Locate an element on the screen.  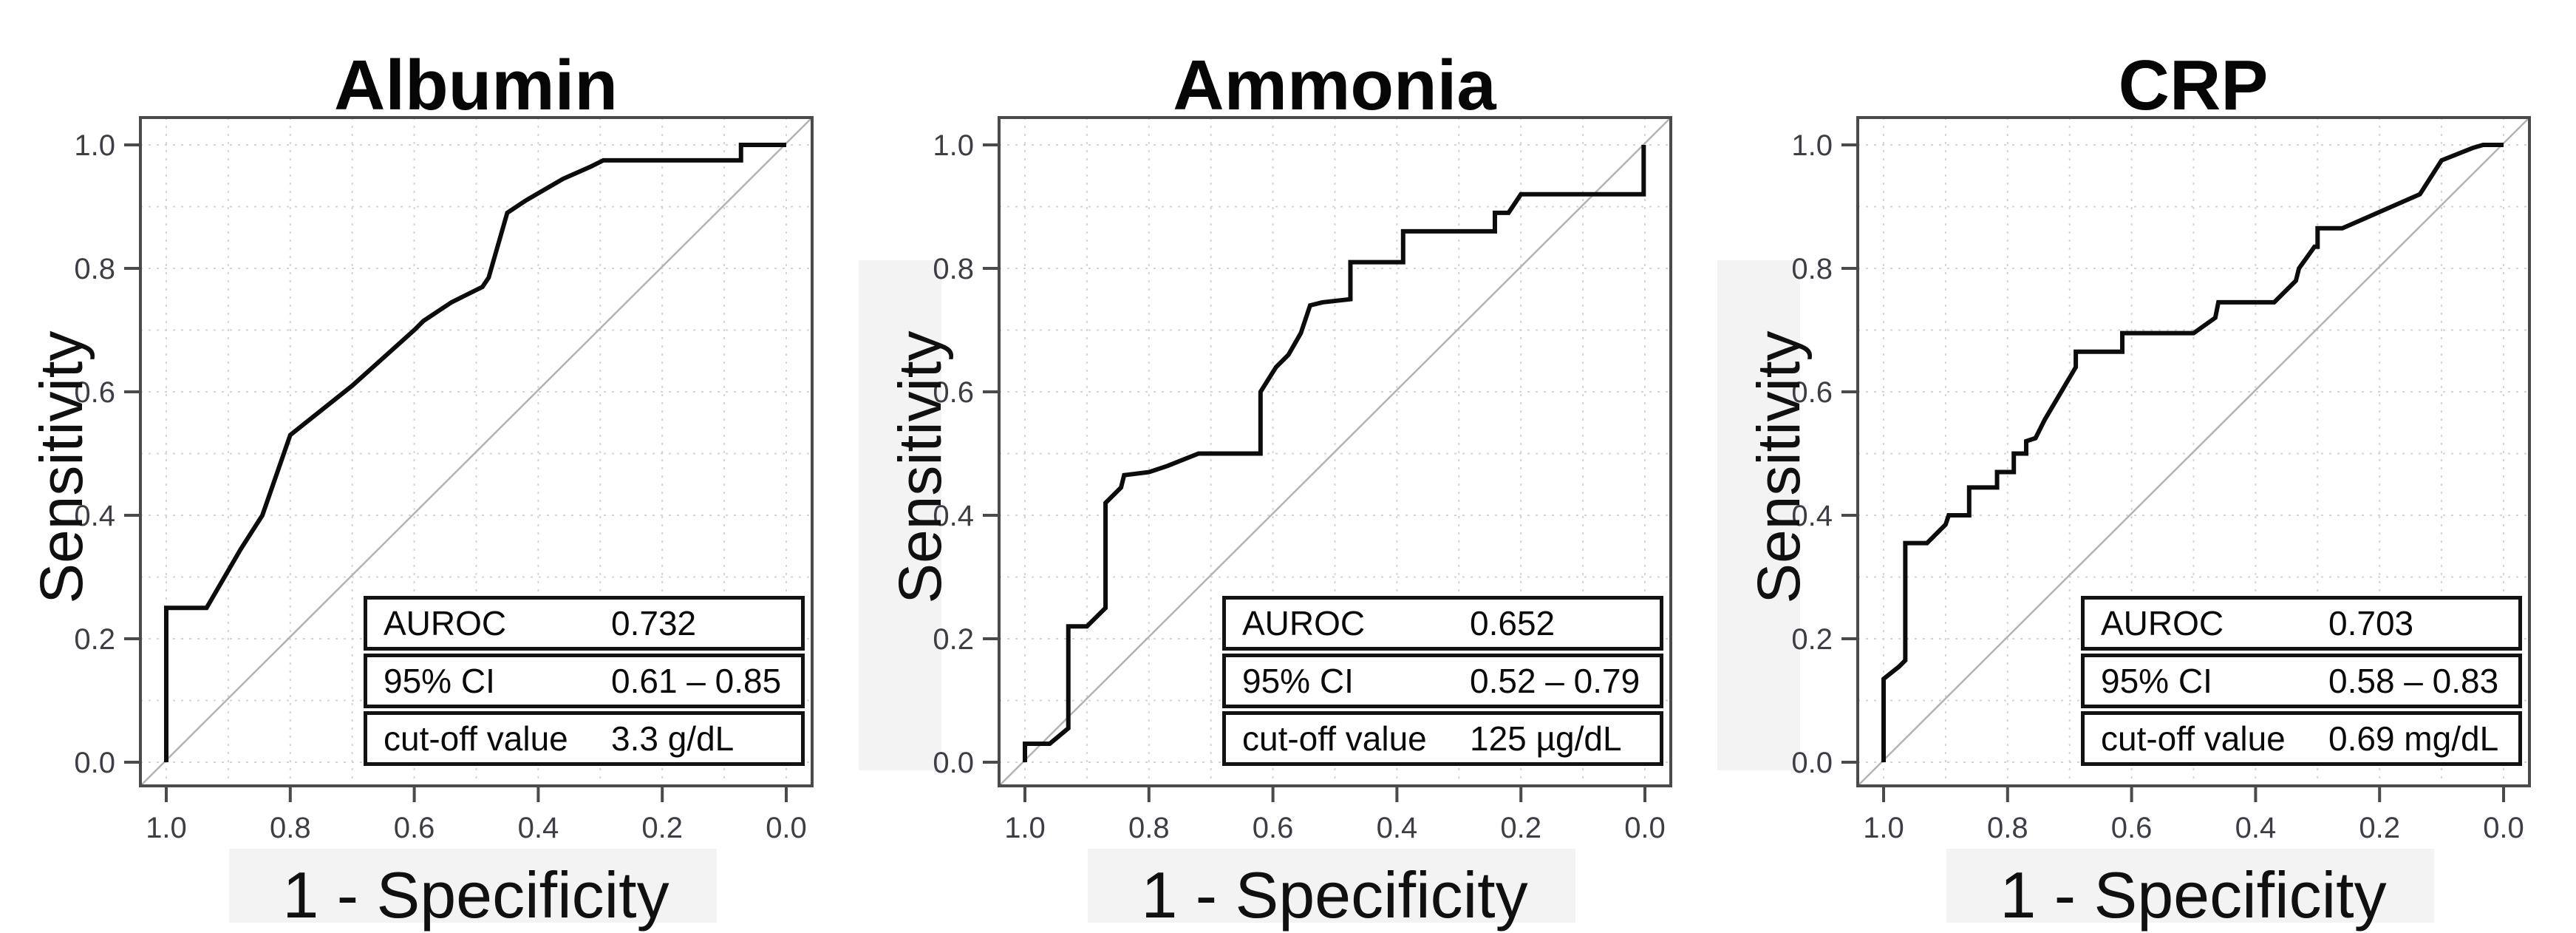
stat-value: 0.61 – 0.85 is located at coordinates (696, 681).